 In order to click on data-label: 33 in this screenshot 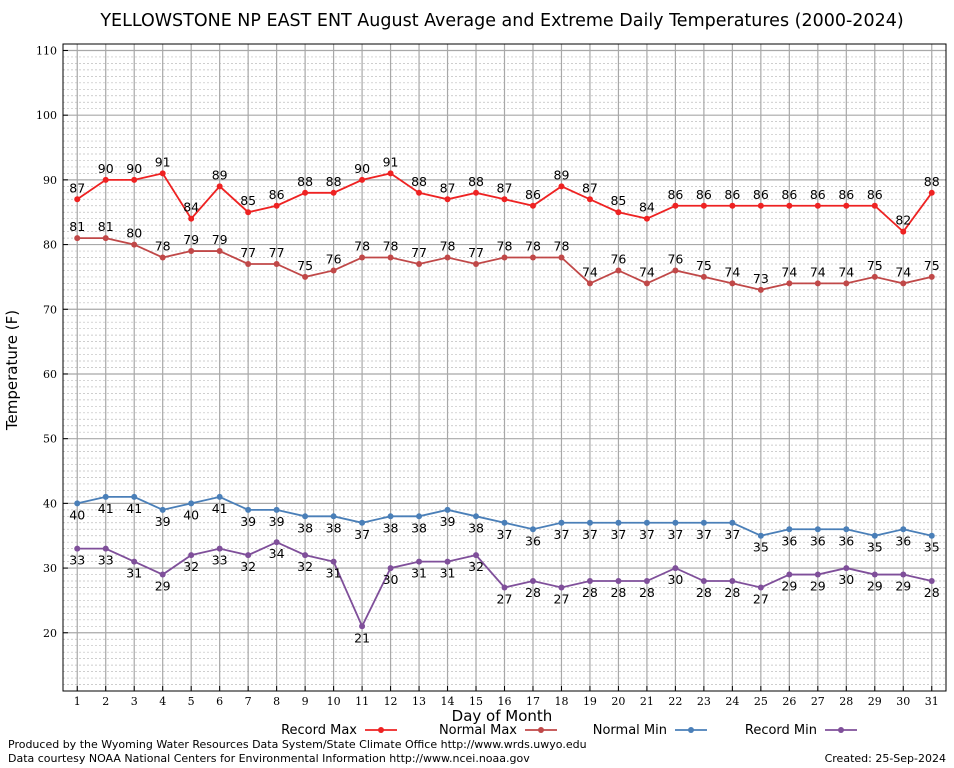, I will do `click(106, 560)`.